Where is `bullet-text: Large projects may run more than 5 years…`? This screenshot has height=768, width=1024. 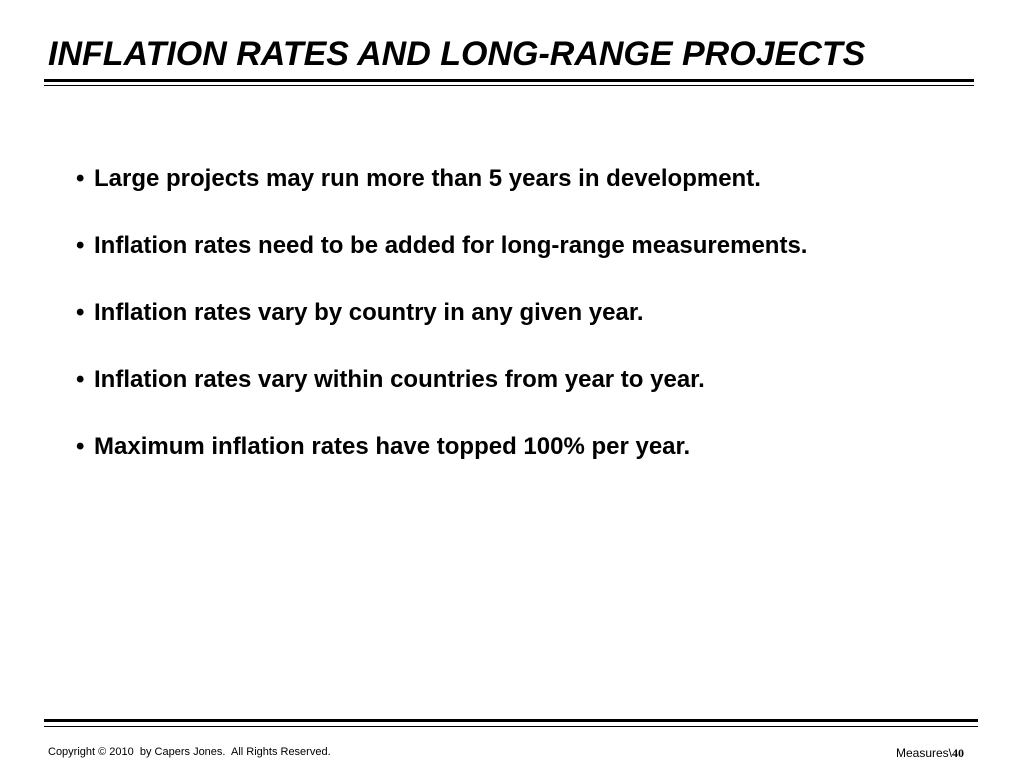 bullet-text: Large projects may run more than 5 years… is located at coordinates (427, 178).